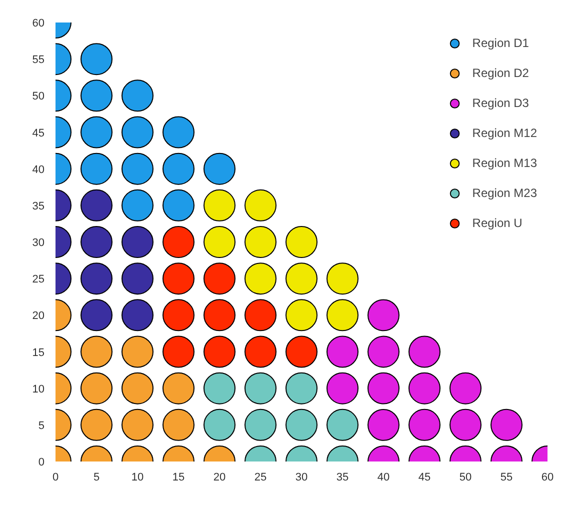 The width and height of the screenshot is (569, 506). What do you see at coordinates (38, 133) in the screenshot?
I see `y-tick-label: 45` at bounding box center [38, 133].